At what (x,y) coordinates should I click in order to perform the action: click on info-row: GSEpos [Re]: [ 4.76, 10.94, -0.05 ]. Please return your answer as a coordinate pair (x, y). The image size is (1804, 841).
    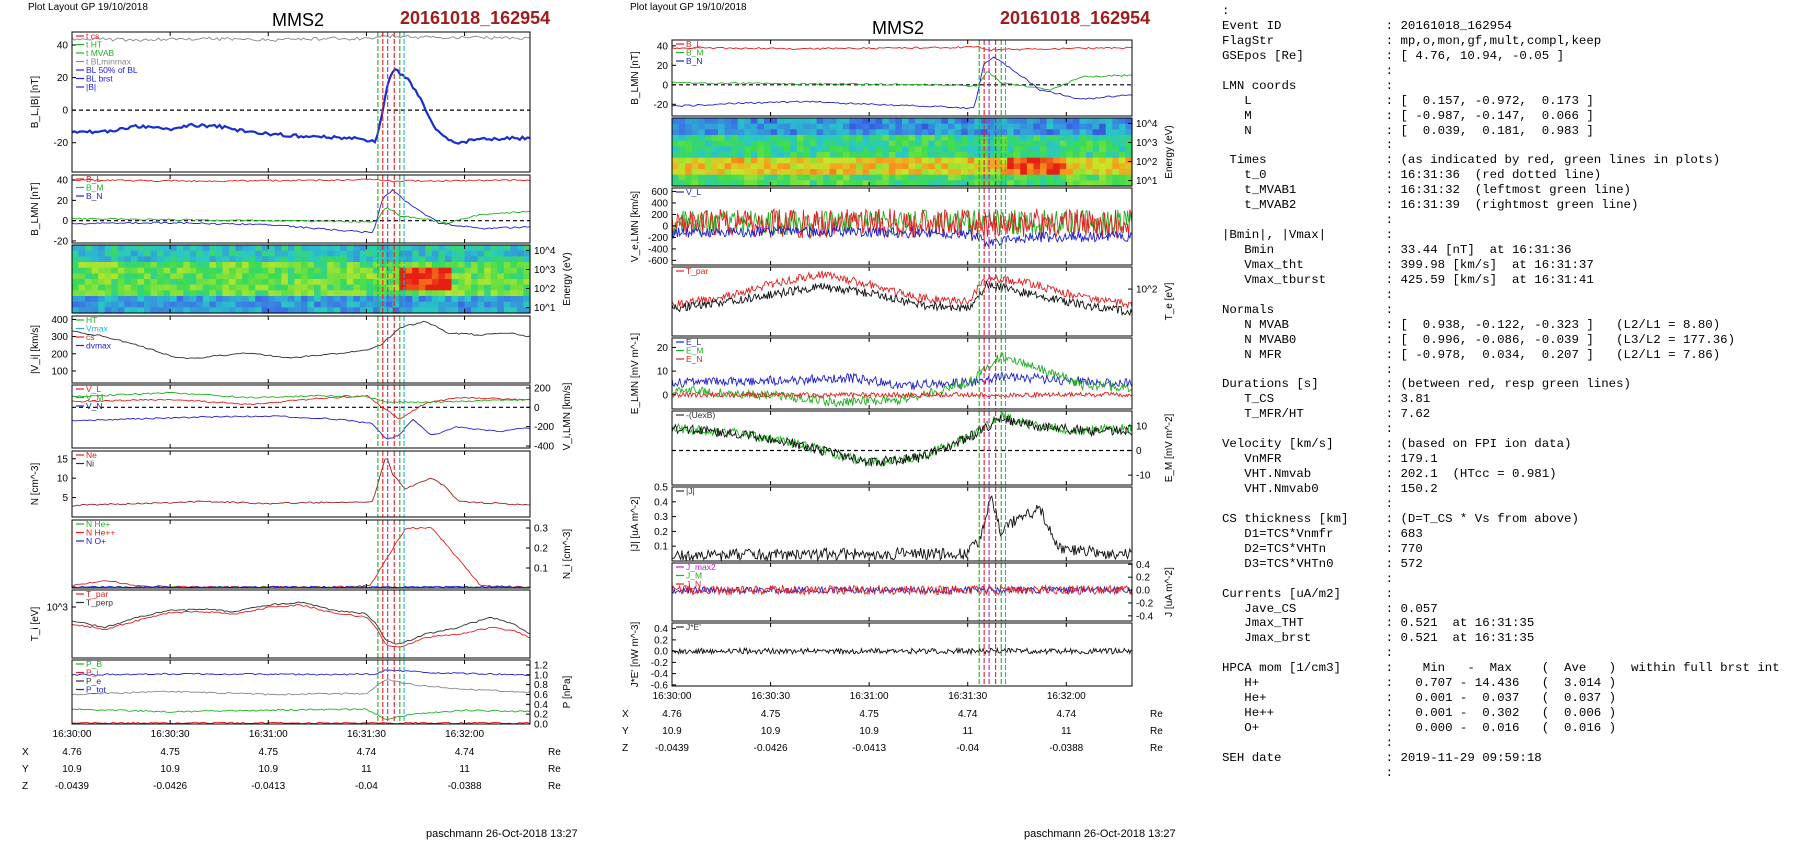
    Looking at the image, I should click on (1511, 56).